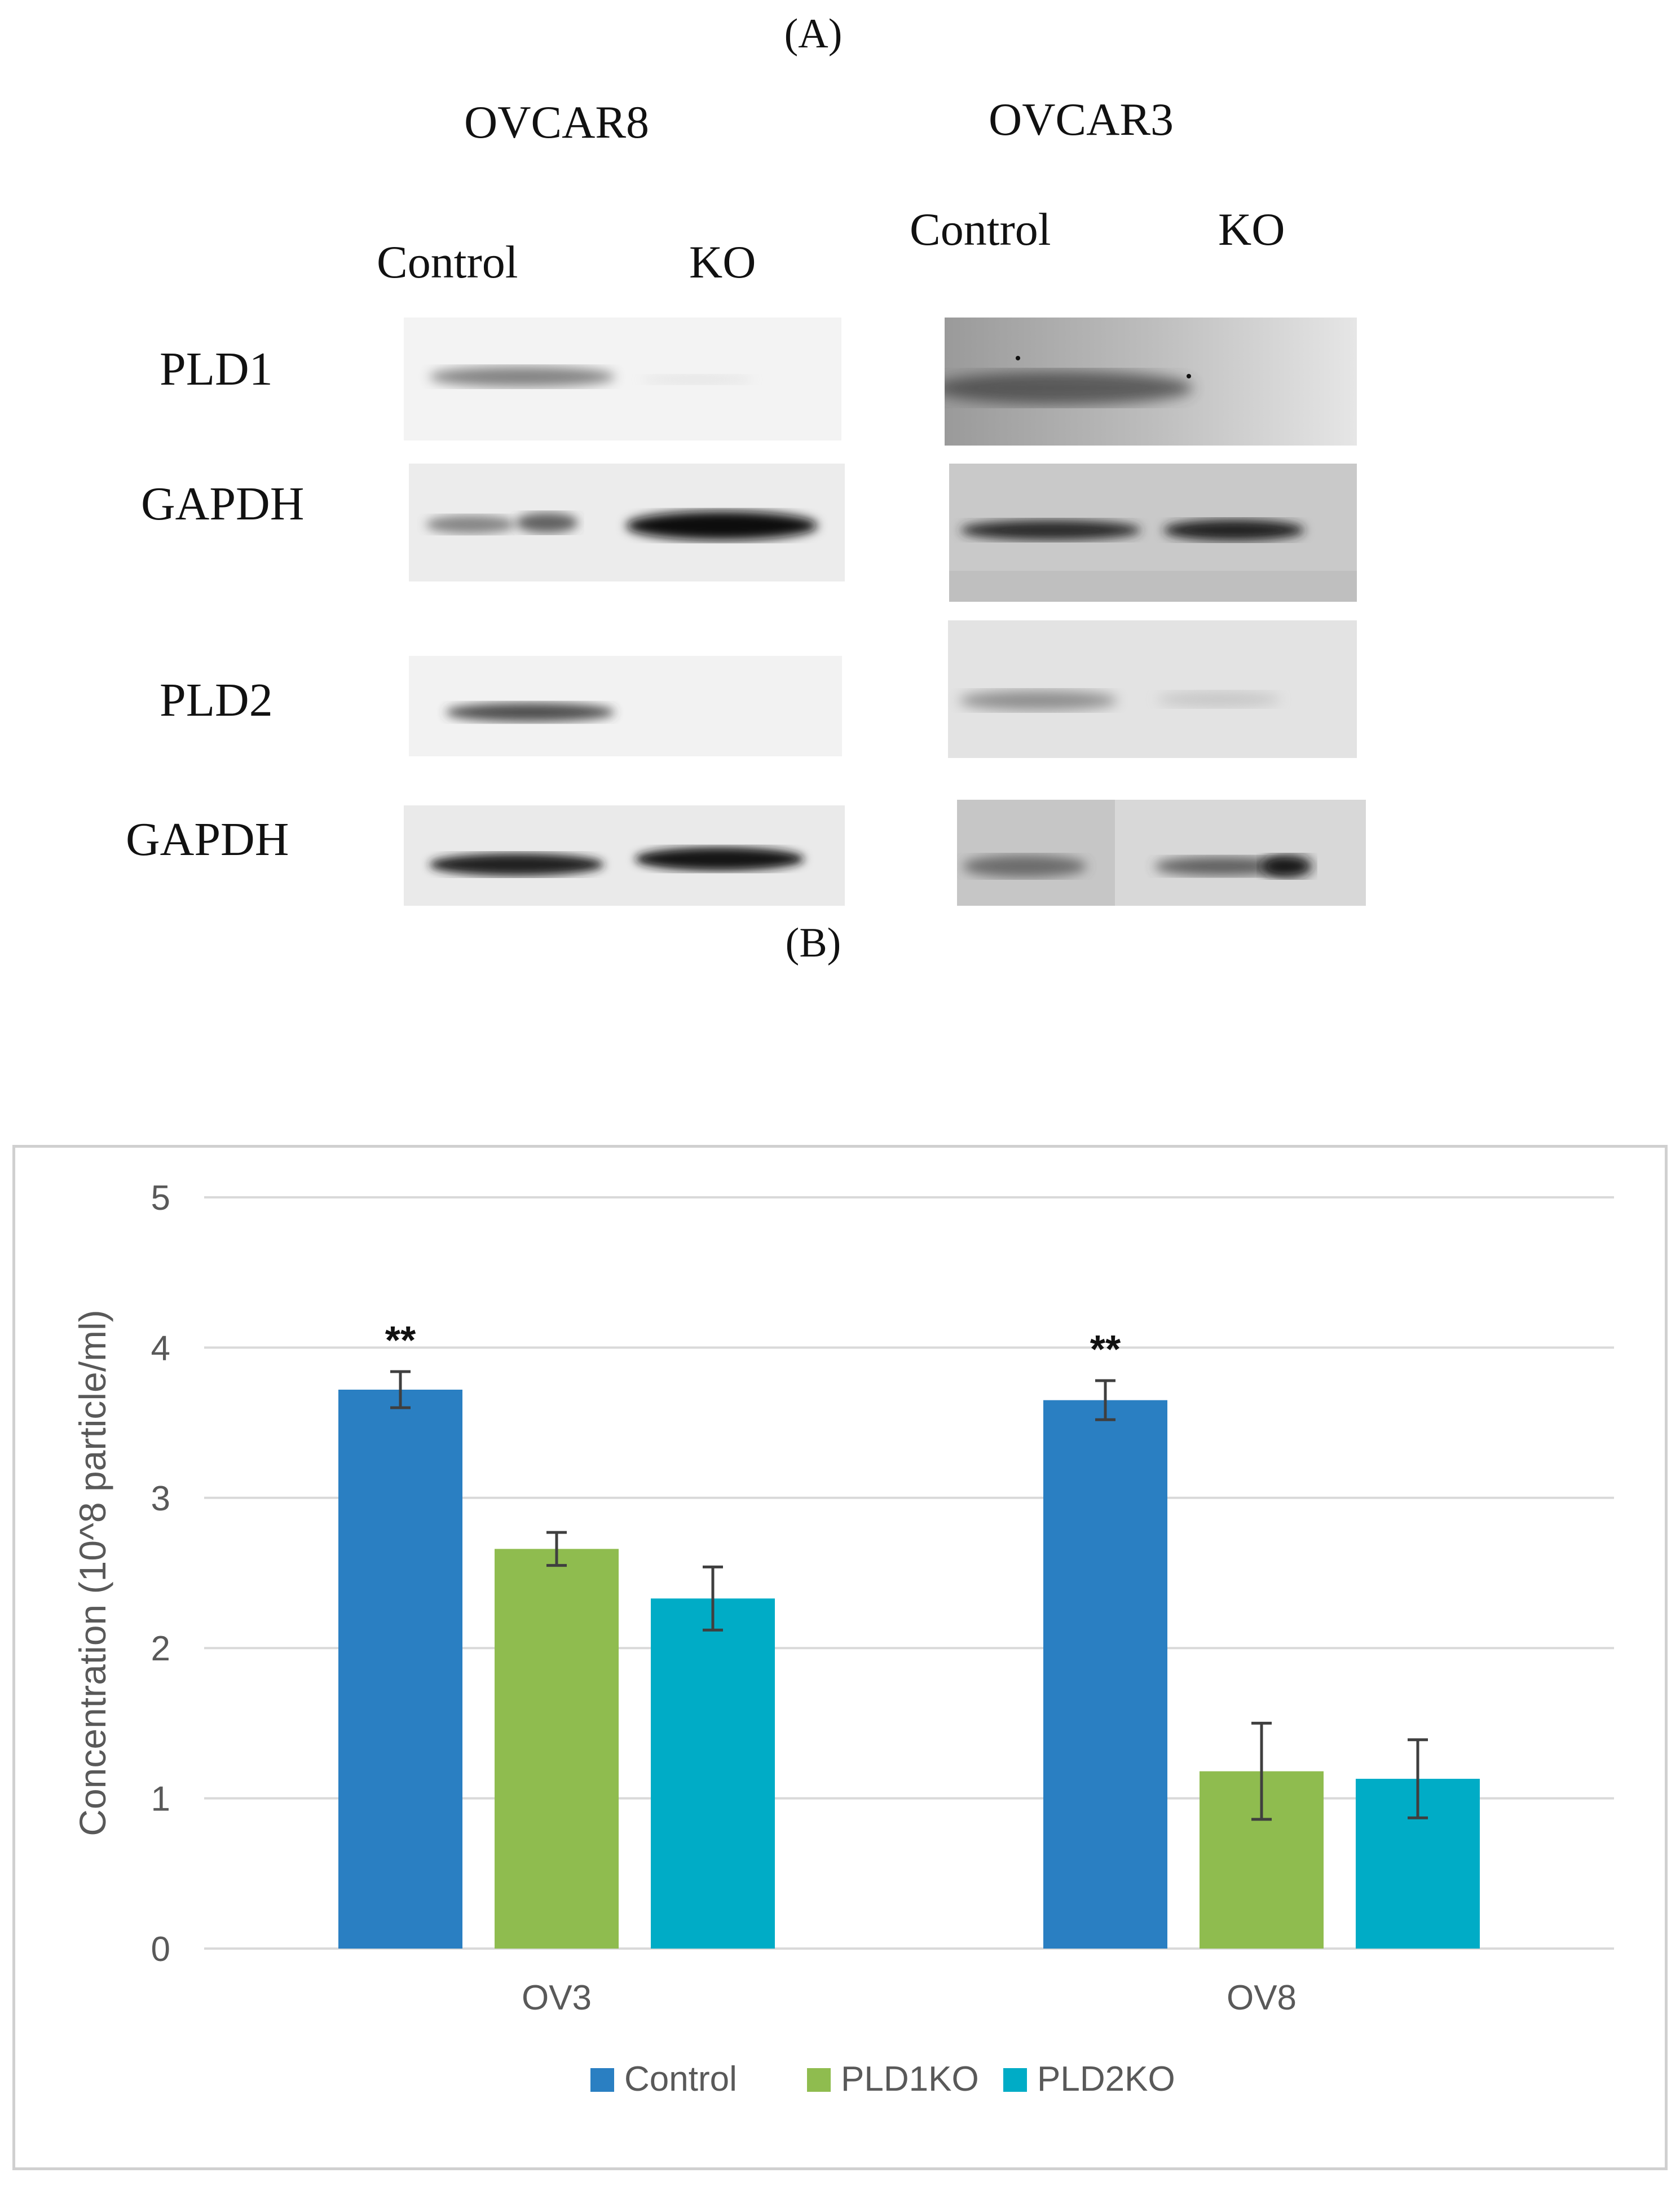  What do you see at coordinates (910, 2080) in the screenshot?
I see `legend-label: PLD1KO` at bounding box center [910, 2080].